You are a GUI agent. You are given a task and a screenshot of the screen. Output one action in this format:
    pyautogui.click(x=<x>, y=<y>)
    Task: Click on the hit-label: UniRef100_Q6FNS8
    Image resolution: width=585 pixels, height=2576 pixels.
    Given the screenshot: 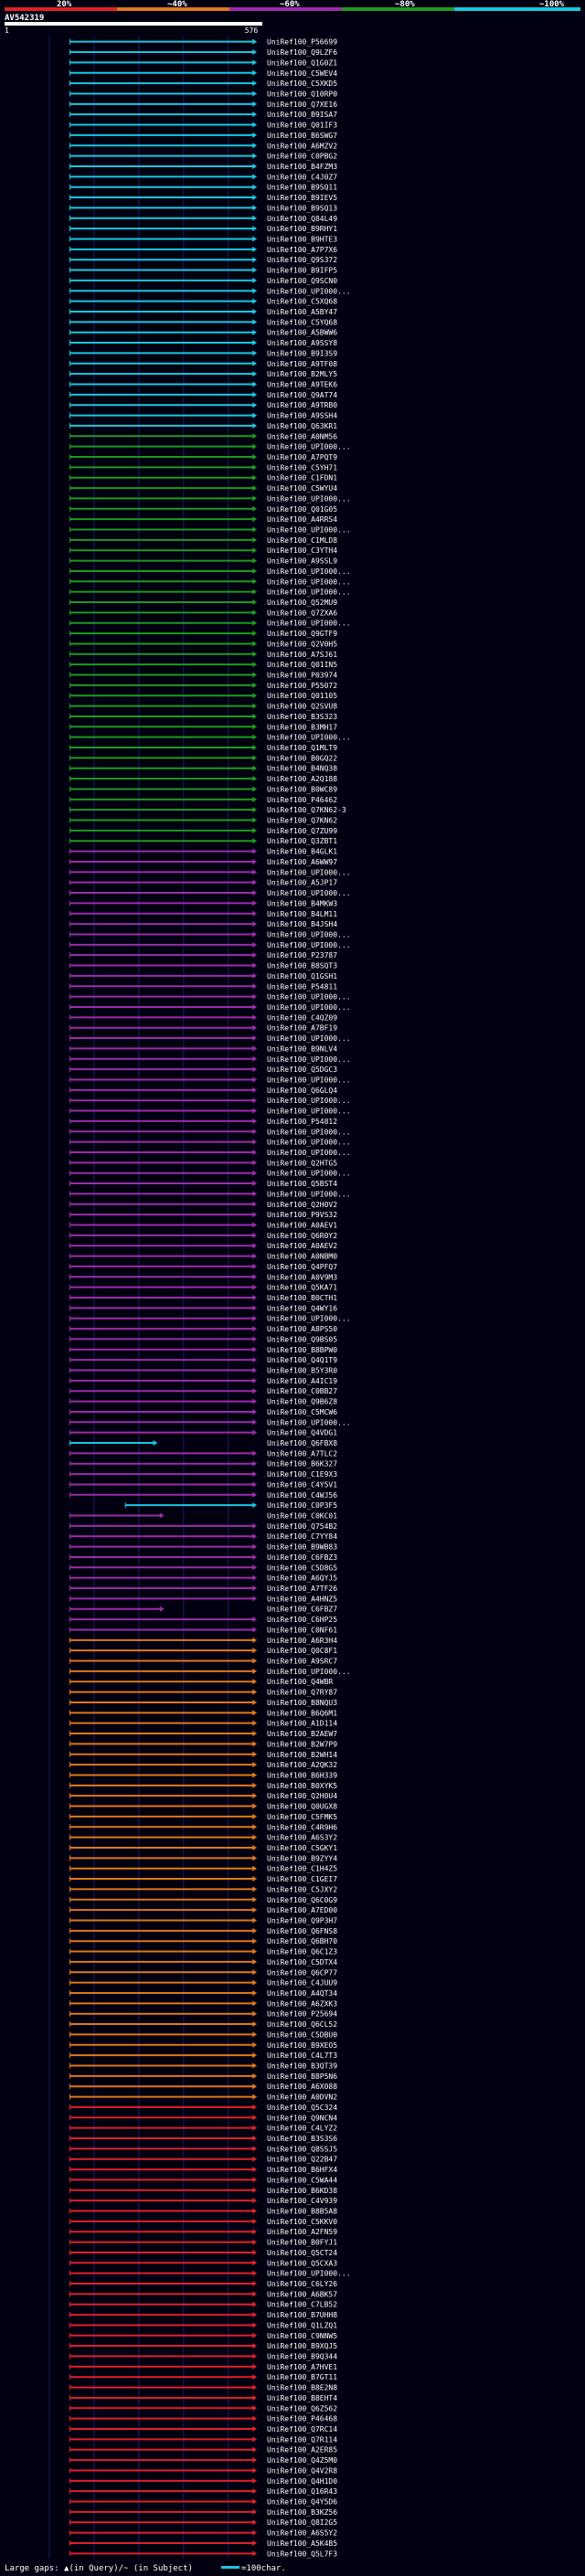 What is the action you would take?
    pyautogui.click(x=302, y=1931)
    